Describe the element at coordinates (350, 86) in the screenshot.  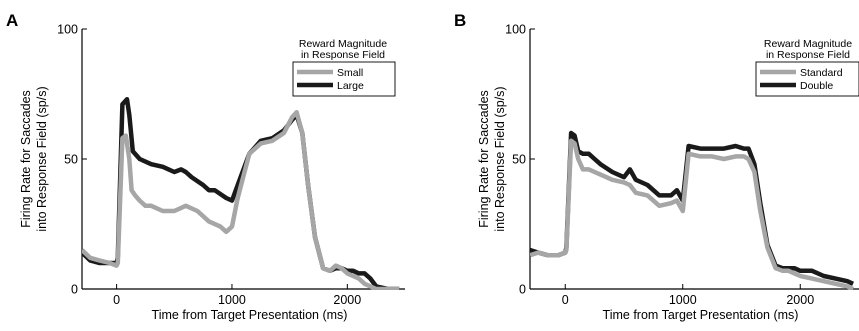
I see `legend-label-large: Large` at that location.